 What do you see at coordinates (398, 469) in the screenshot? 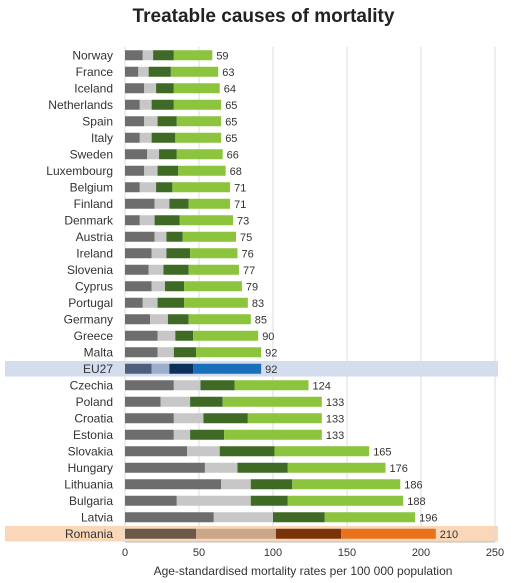
I see `value-label-hungary: 176` at bounding box center [398, 469].